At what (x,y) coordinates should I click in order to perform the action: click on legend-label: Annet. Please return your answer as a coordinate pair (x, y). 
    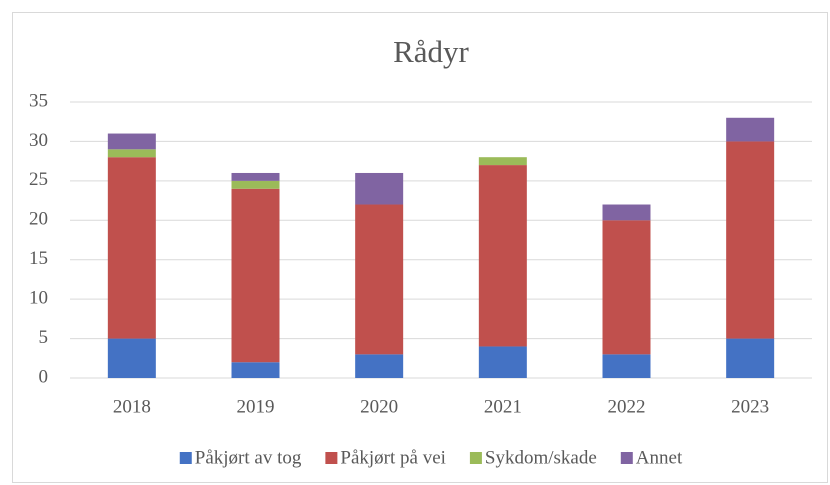
    Looking at the image, I should click on (659, 457).